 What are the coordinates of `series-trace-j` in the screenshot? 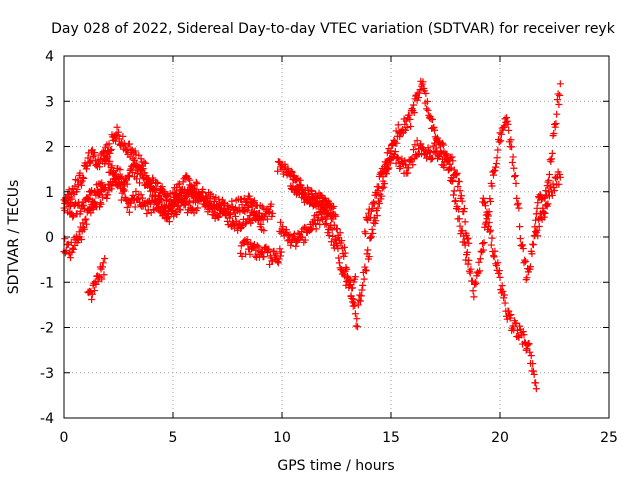 It's located at (415, 193).